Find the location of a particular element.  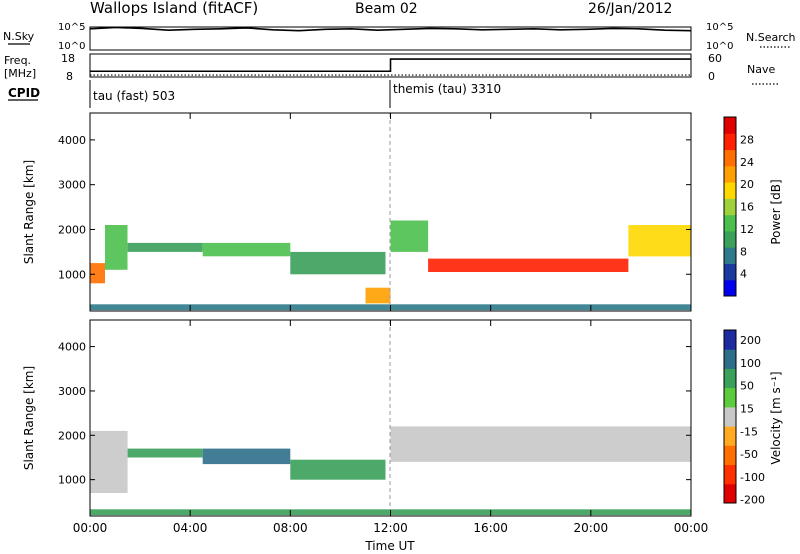

velocity-colorbar-label: Velocity [m s⁻¹] is located at coordinates (776, 417).